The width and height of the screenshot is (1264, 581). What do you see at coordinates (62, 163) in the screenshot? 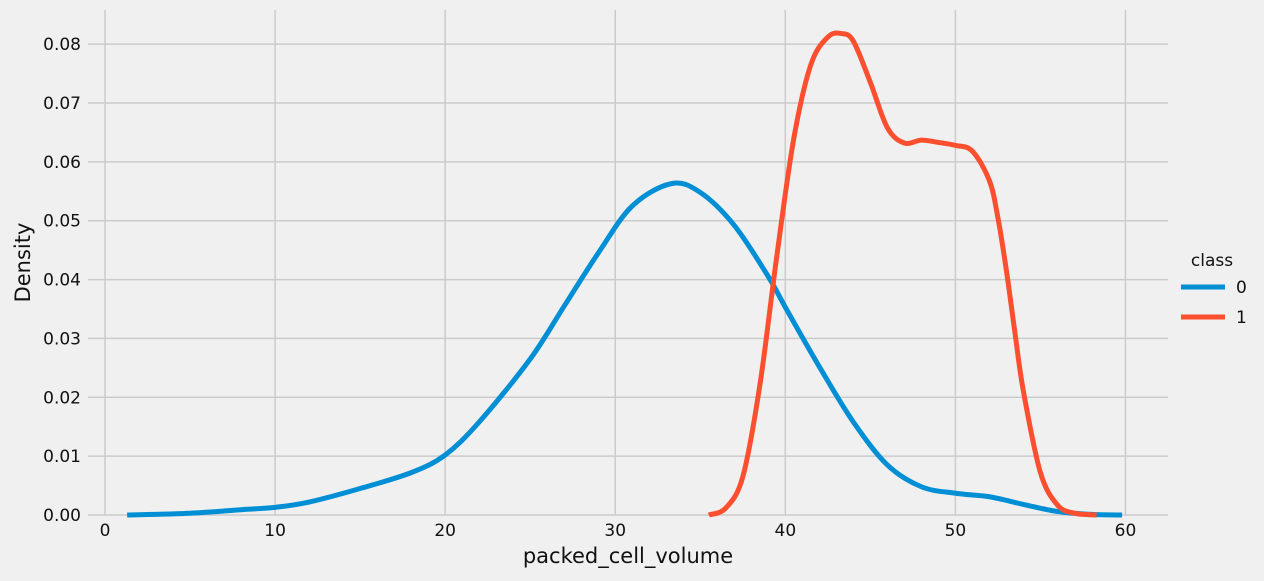
I see `y-tick-label: 0.06` at bounding box center [62, 163].